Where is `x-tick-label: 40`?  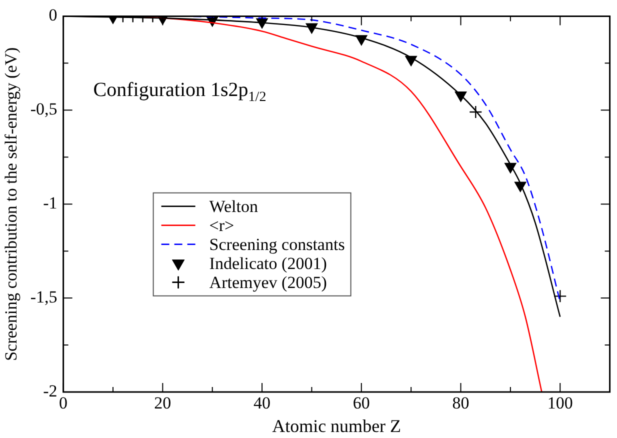
x-tick-label: 40 is located at coordinates (262, 403).